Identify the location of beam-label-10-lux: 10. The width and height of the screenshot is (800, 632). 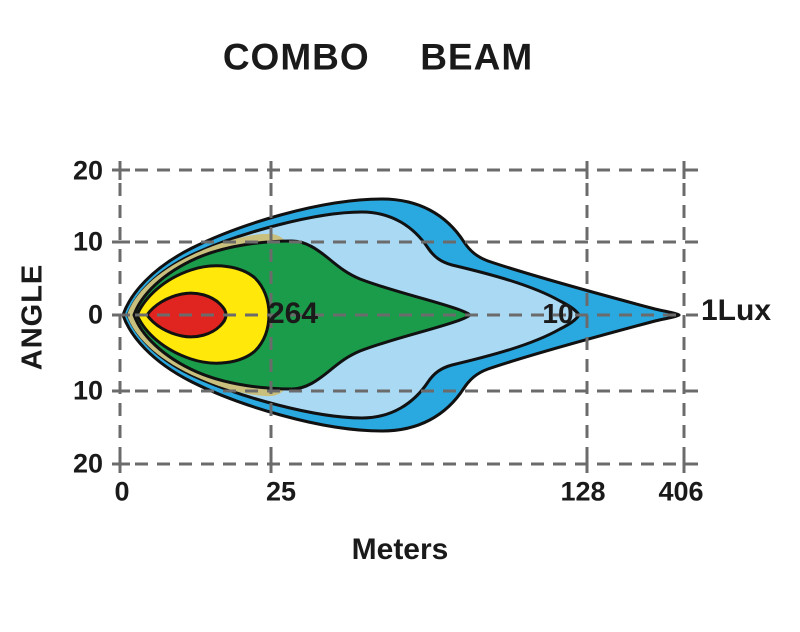
(558, 313).